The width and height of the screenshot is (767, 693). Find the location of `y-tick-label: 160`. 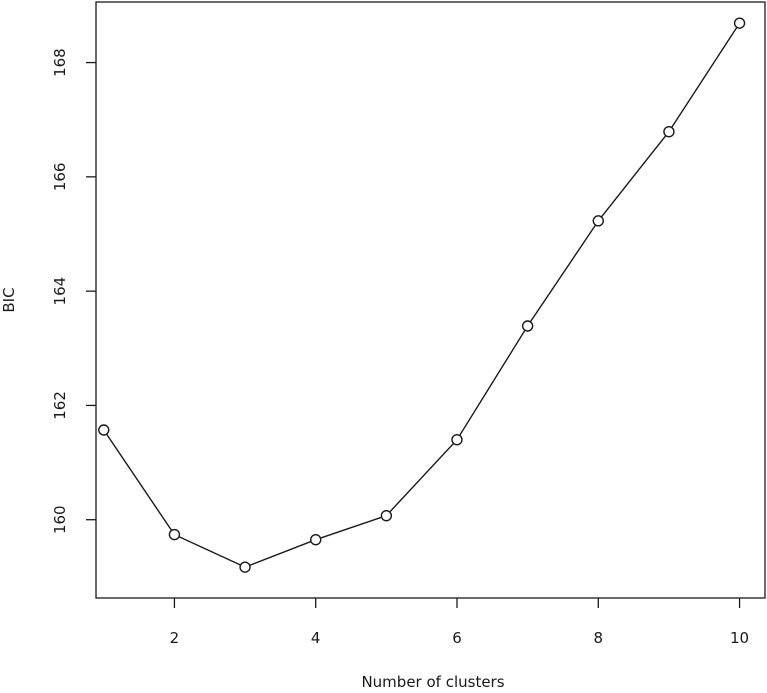

y-tick-label: 160 is located at coordinates (60, 519).